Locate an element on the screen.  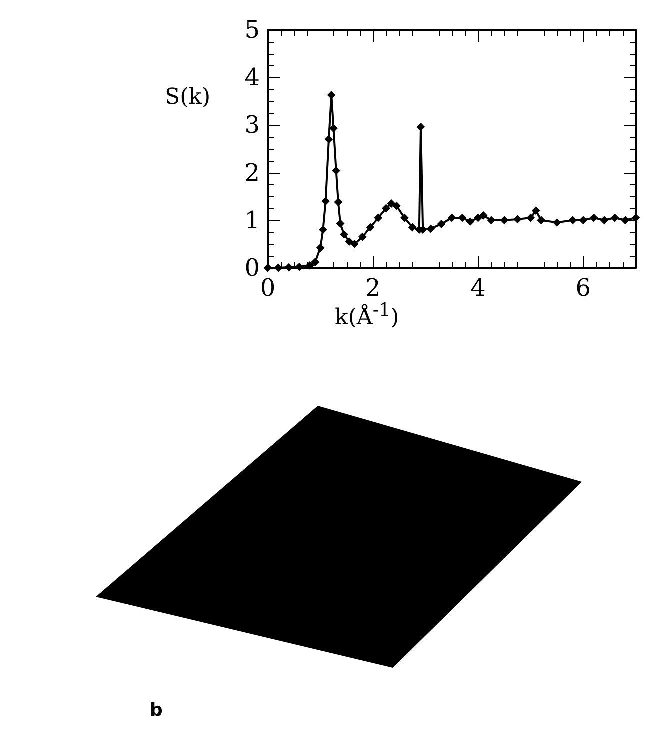
y-tick-label: 4 is located at coordinates (252, 78).